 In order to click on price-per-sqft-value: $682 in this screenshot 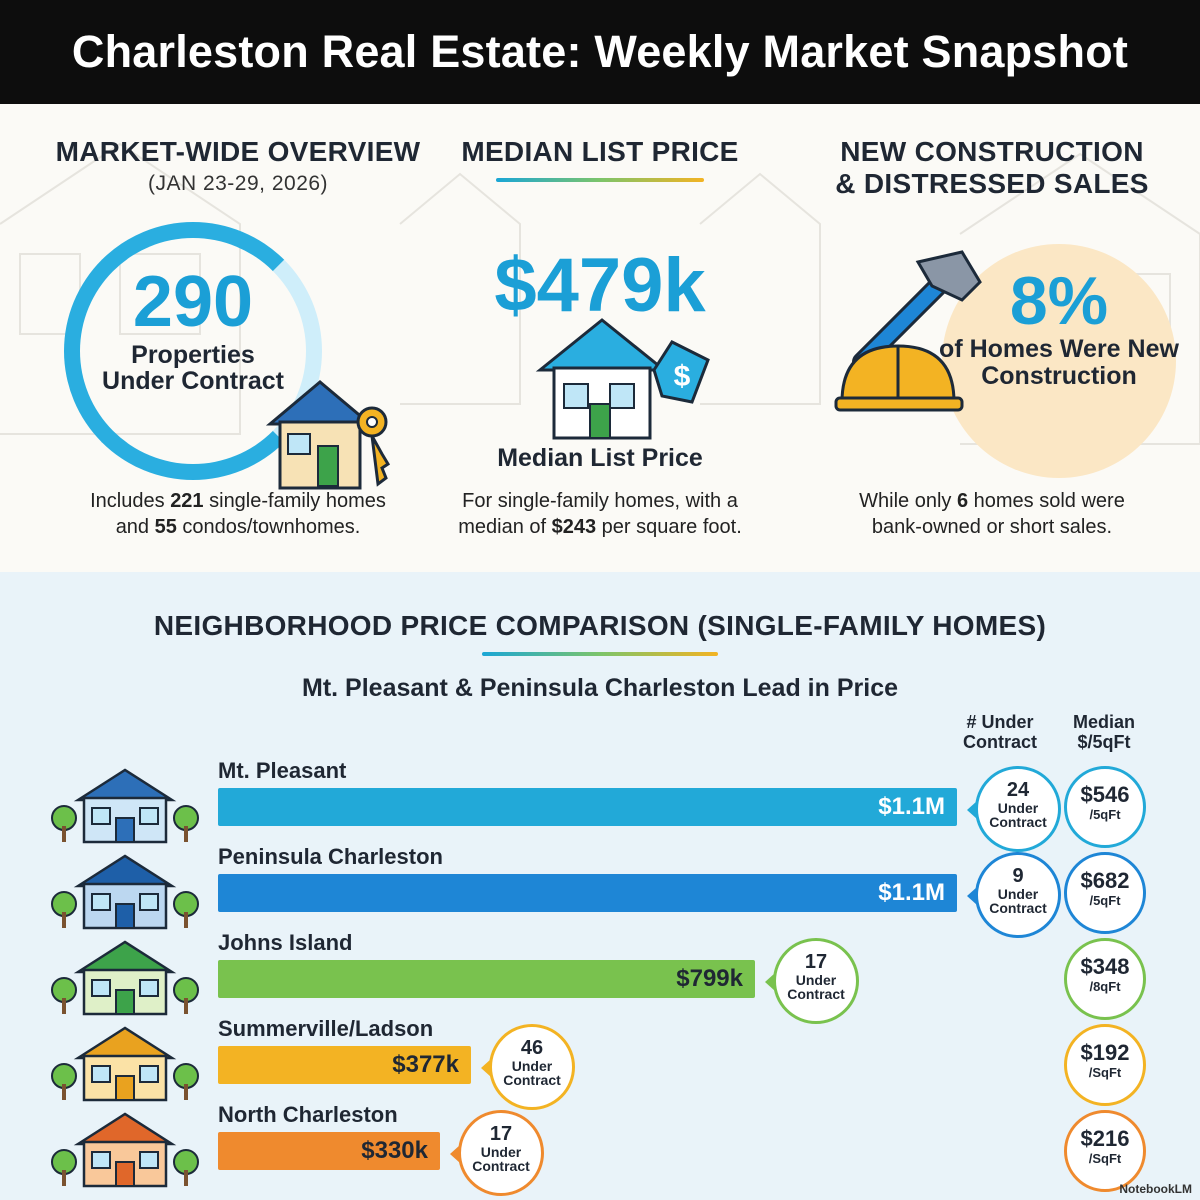, I will do `click(1105, 880)`.